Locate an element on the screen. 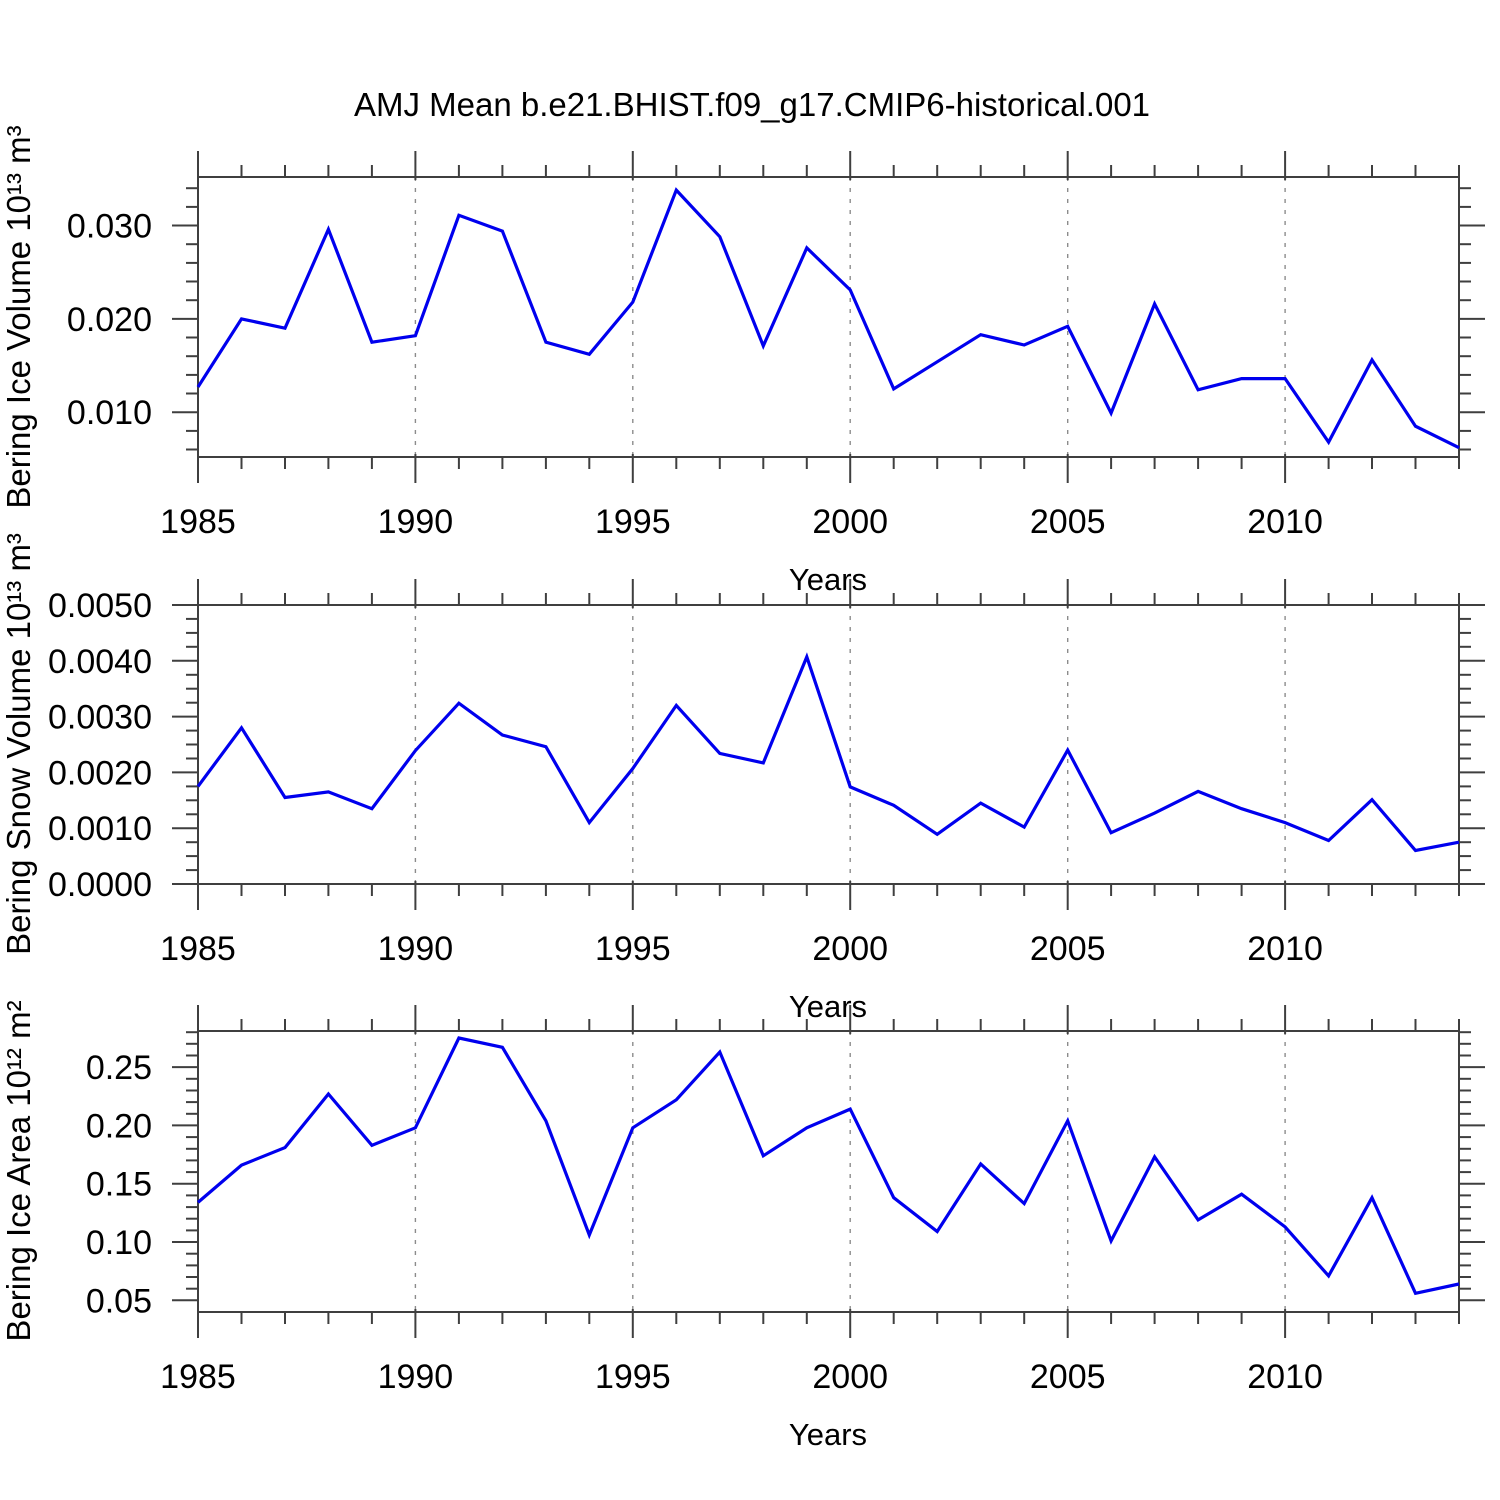 The image size is (1500, 1500). y-tick-label: 0.25 is located at coordinates (119, 1068).